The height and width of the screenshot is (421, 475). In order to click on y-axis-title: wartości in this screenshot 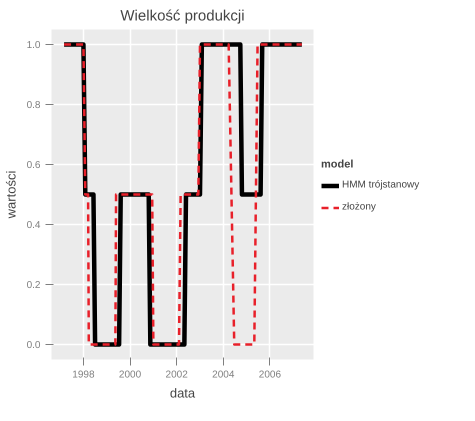, I will do `click(11, 195)`.